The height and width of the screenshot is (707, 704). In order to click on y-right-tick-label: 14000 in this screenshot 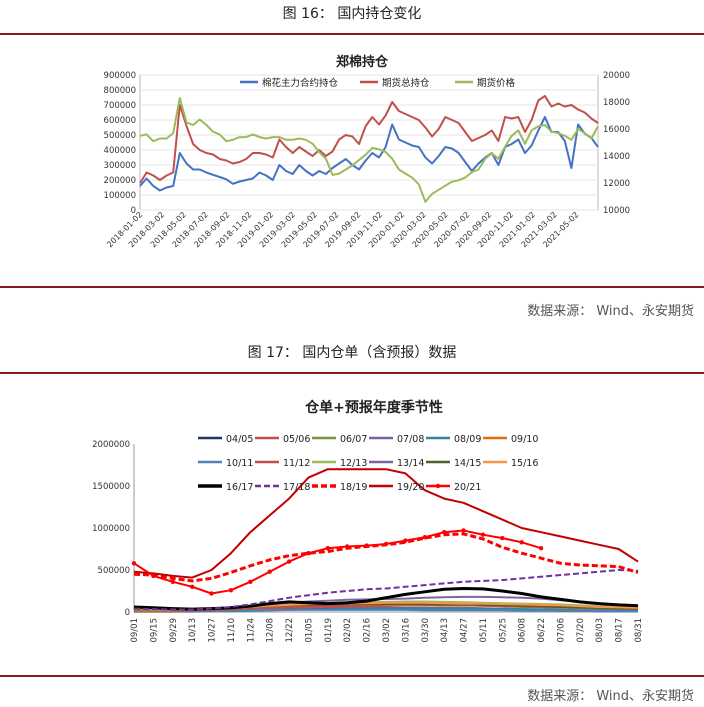, I will do `click(616, 157)`.